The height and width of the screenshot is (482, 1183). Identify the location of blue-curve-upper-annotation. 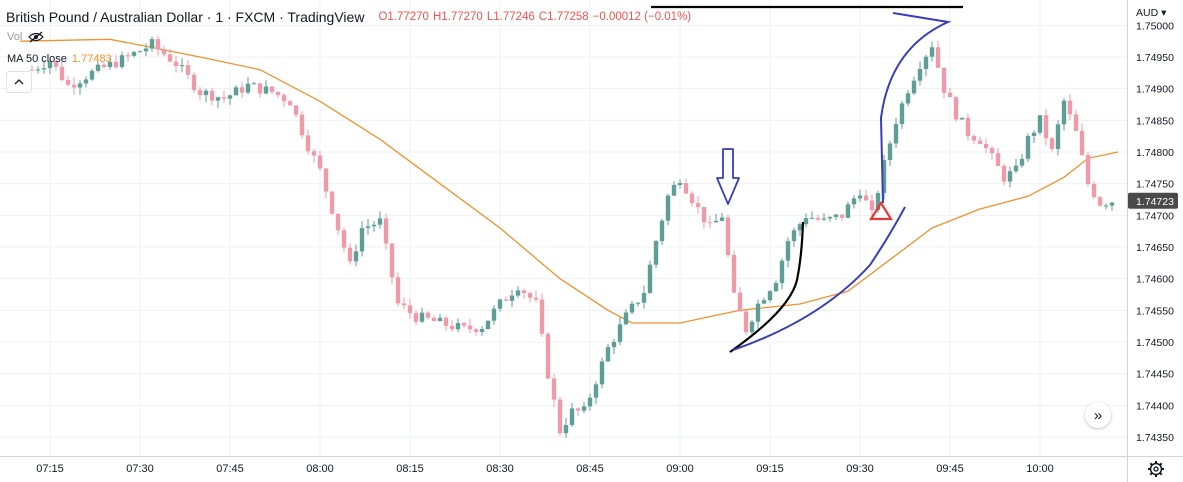
(915, 108).